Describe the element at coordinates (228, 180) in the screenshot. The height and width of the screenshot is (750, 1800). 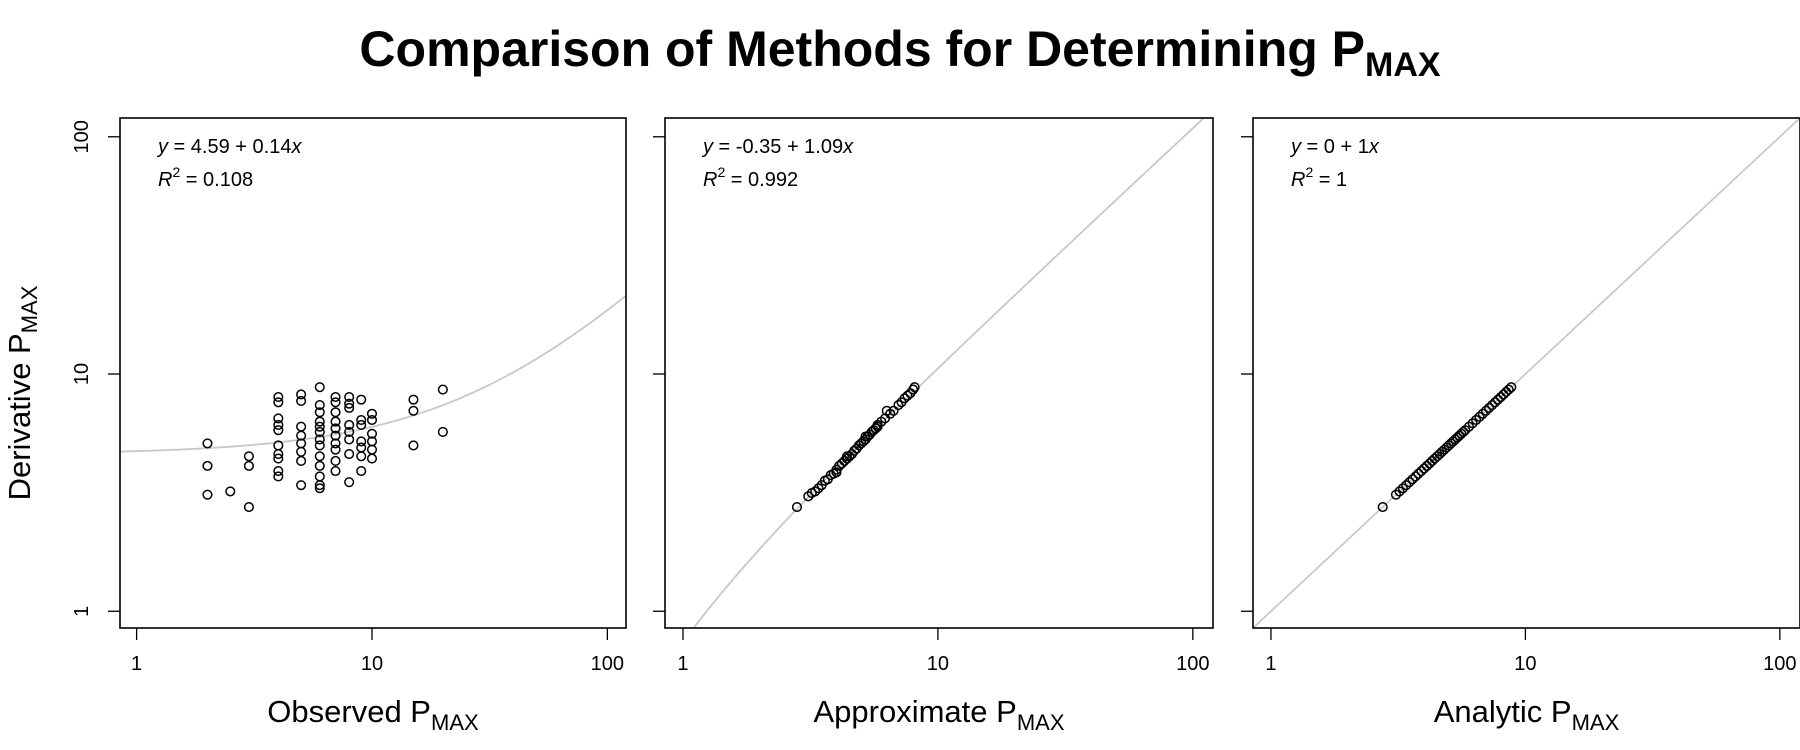
I see `r-squared-value: 0.108` at that location.